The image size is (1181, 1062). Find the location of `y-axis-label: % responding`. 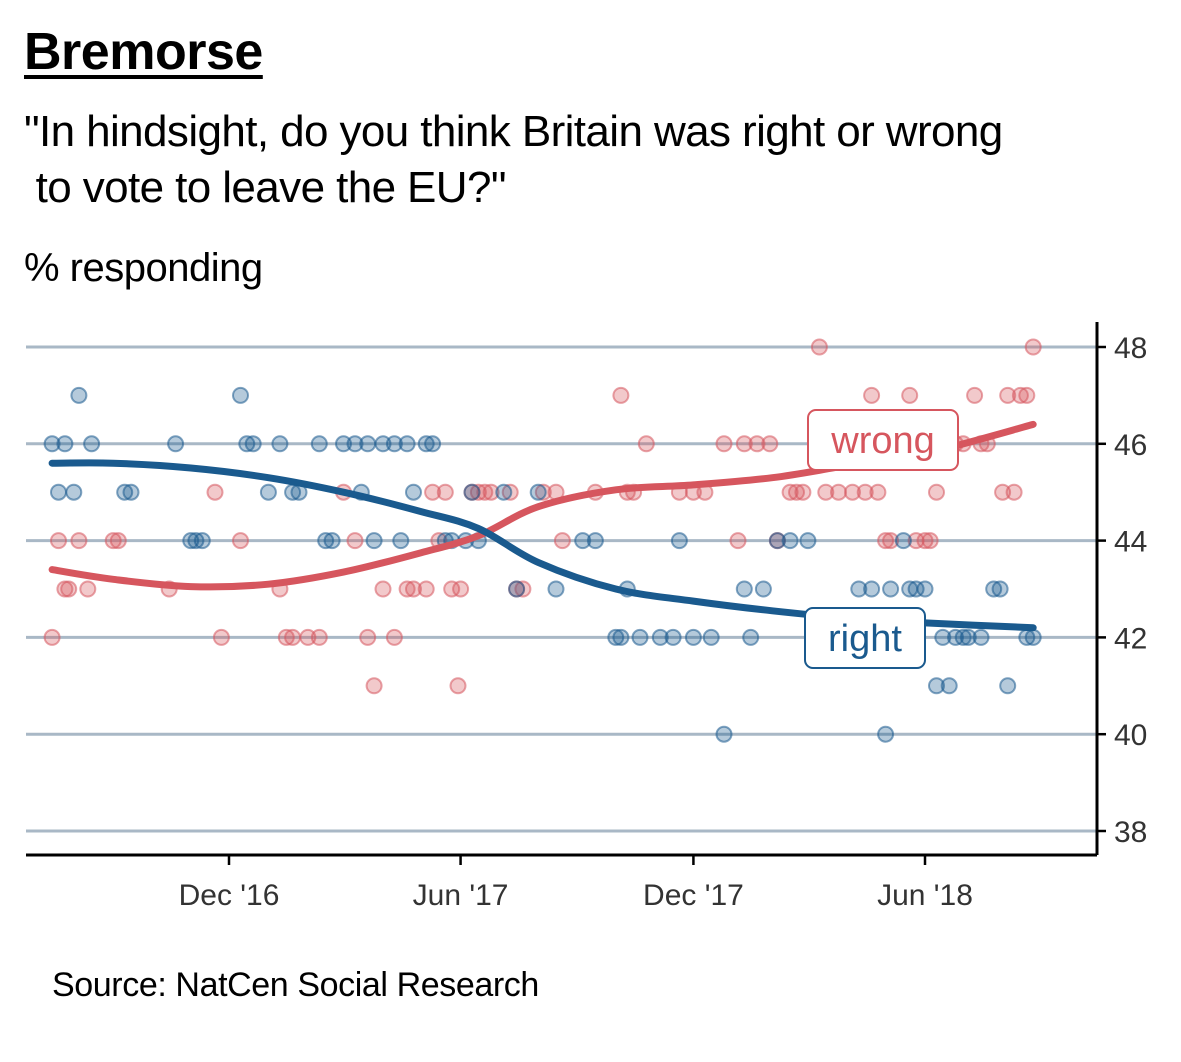

y-axis-label: % responding is located at coordinates (143, 268).